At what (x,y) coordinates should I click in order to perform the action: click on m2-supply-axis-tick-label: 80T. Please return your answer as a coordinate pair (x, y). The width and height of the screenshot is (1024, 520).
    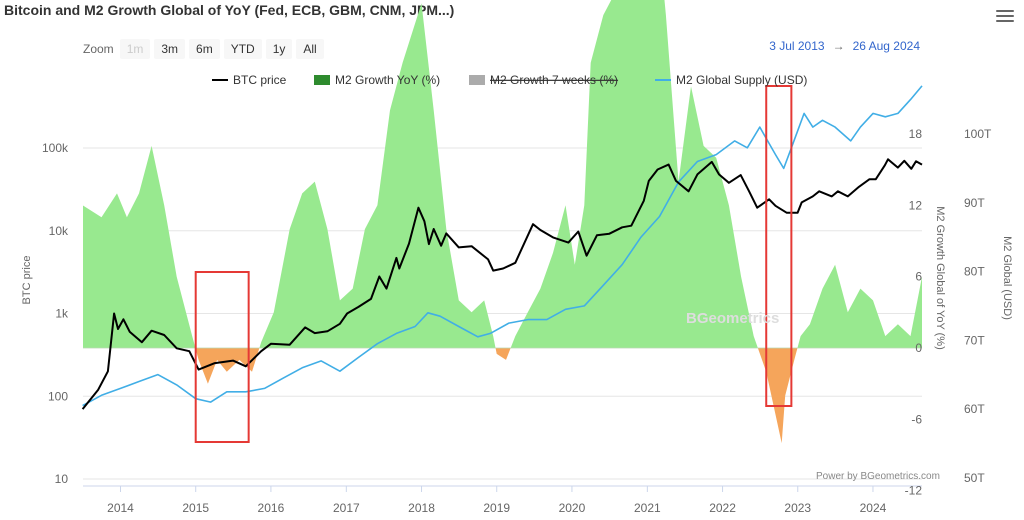
    Looking at the image, I should click on (974, 272).